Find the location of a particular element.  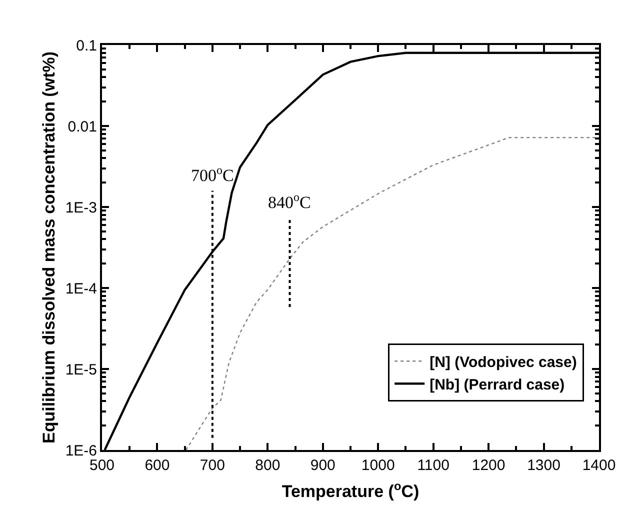

x-tick-label: 1400 is located at coordinates (599, 465).